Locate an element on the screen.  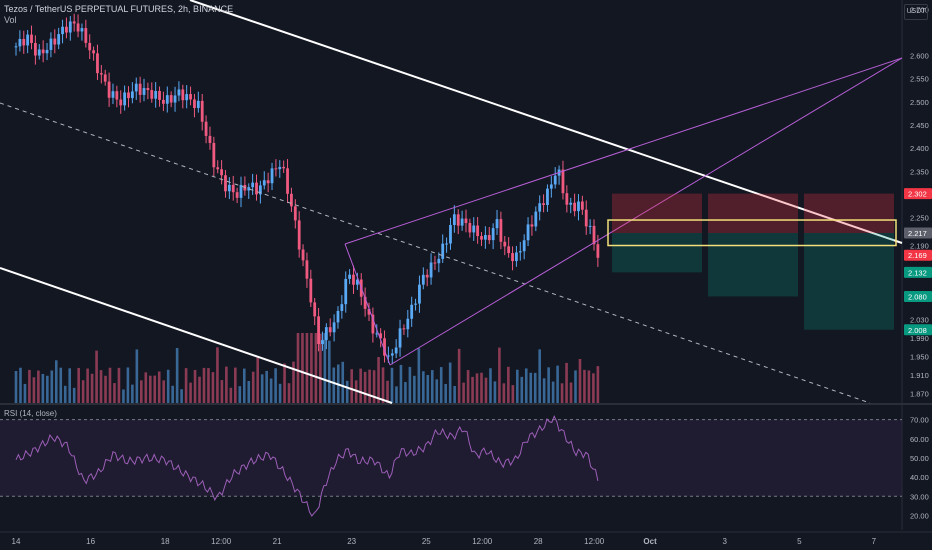
price-badge-up: 2.008 is located at coordinates (918, 330).